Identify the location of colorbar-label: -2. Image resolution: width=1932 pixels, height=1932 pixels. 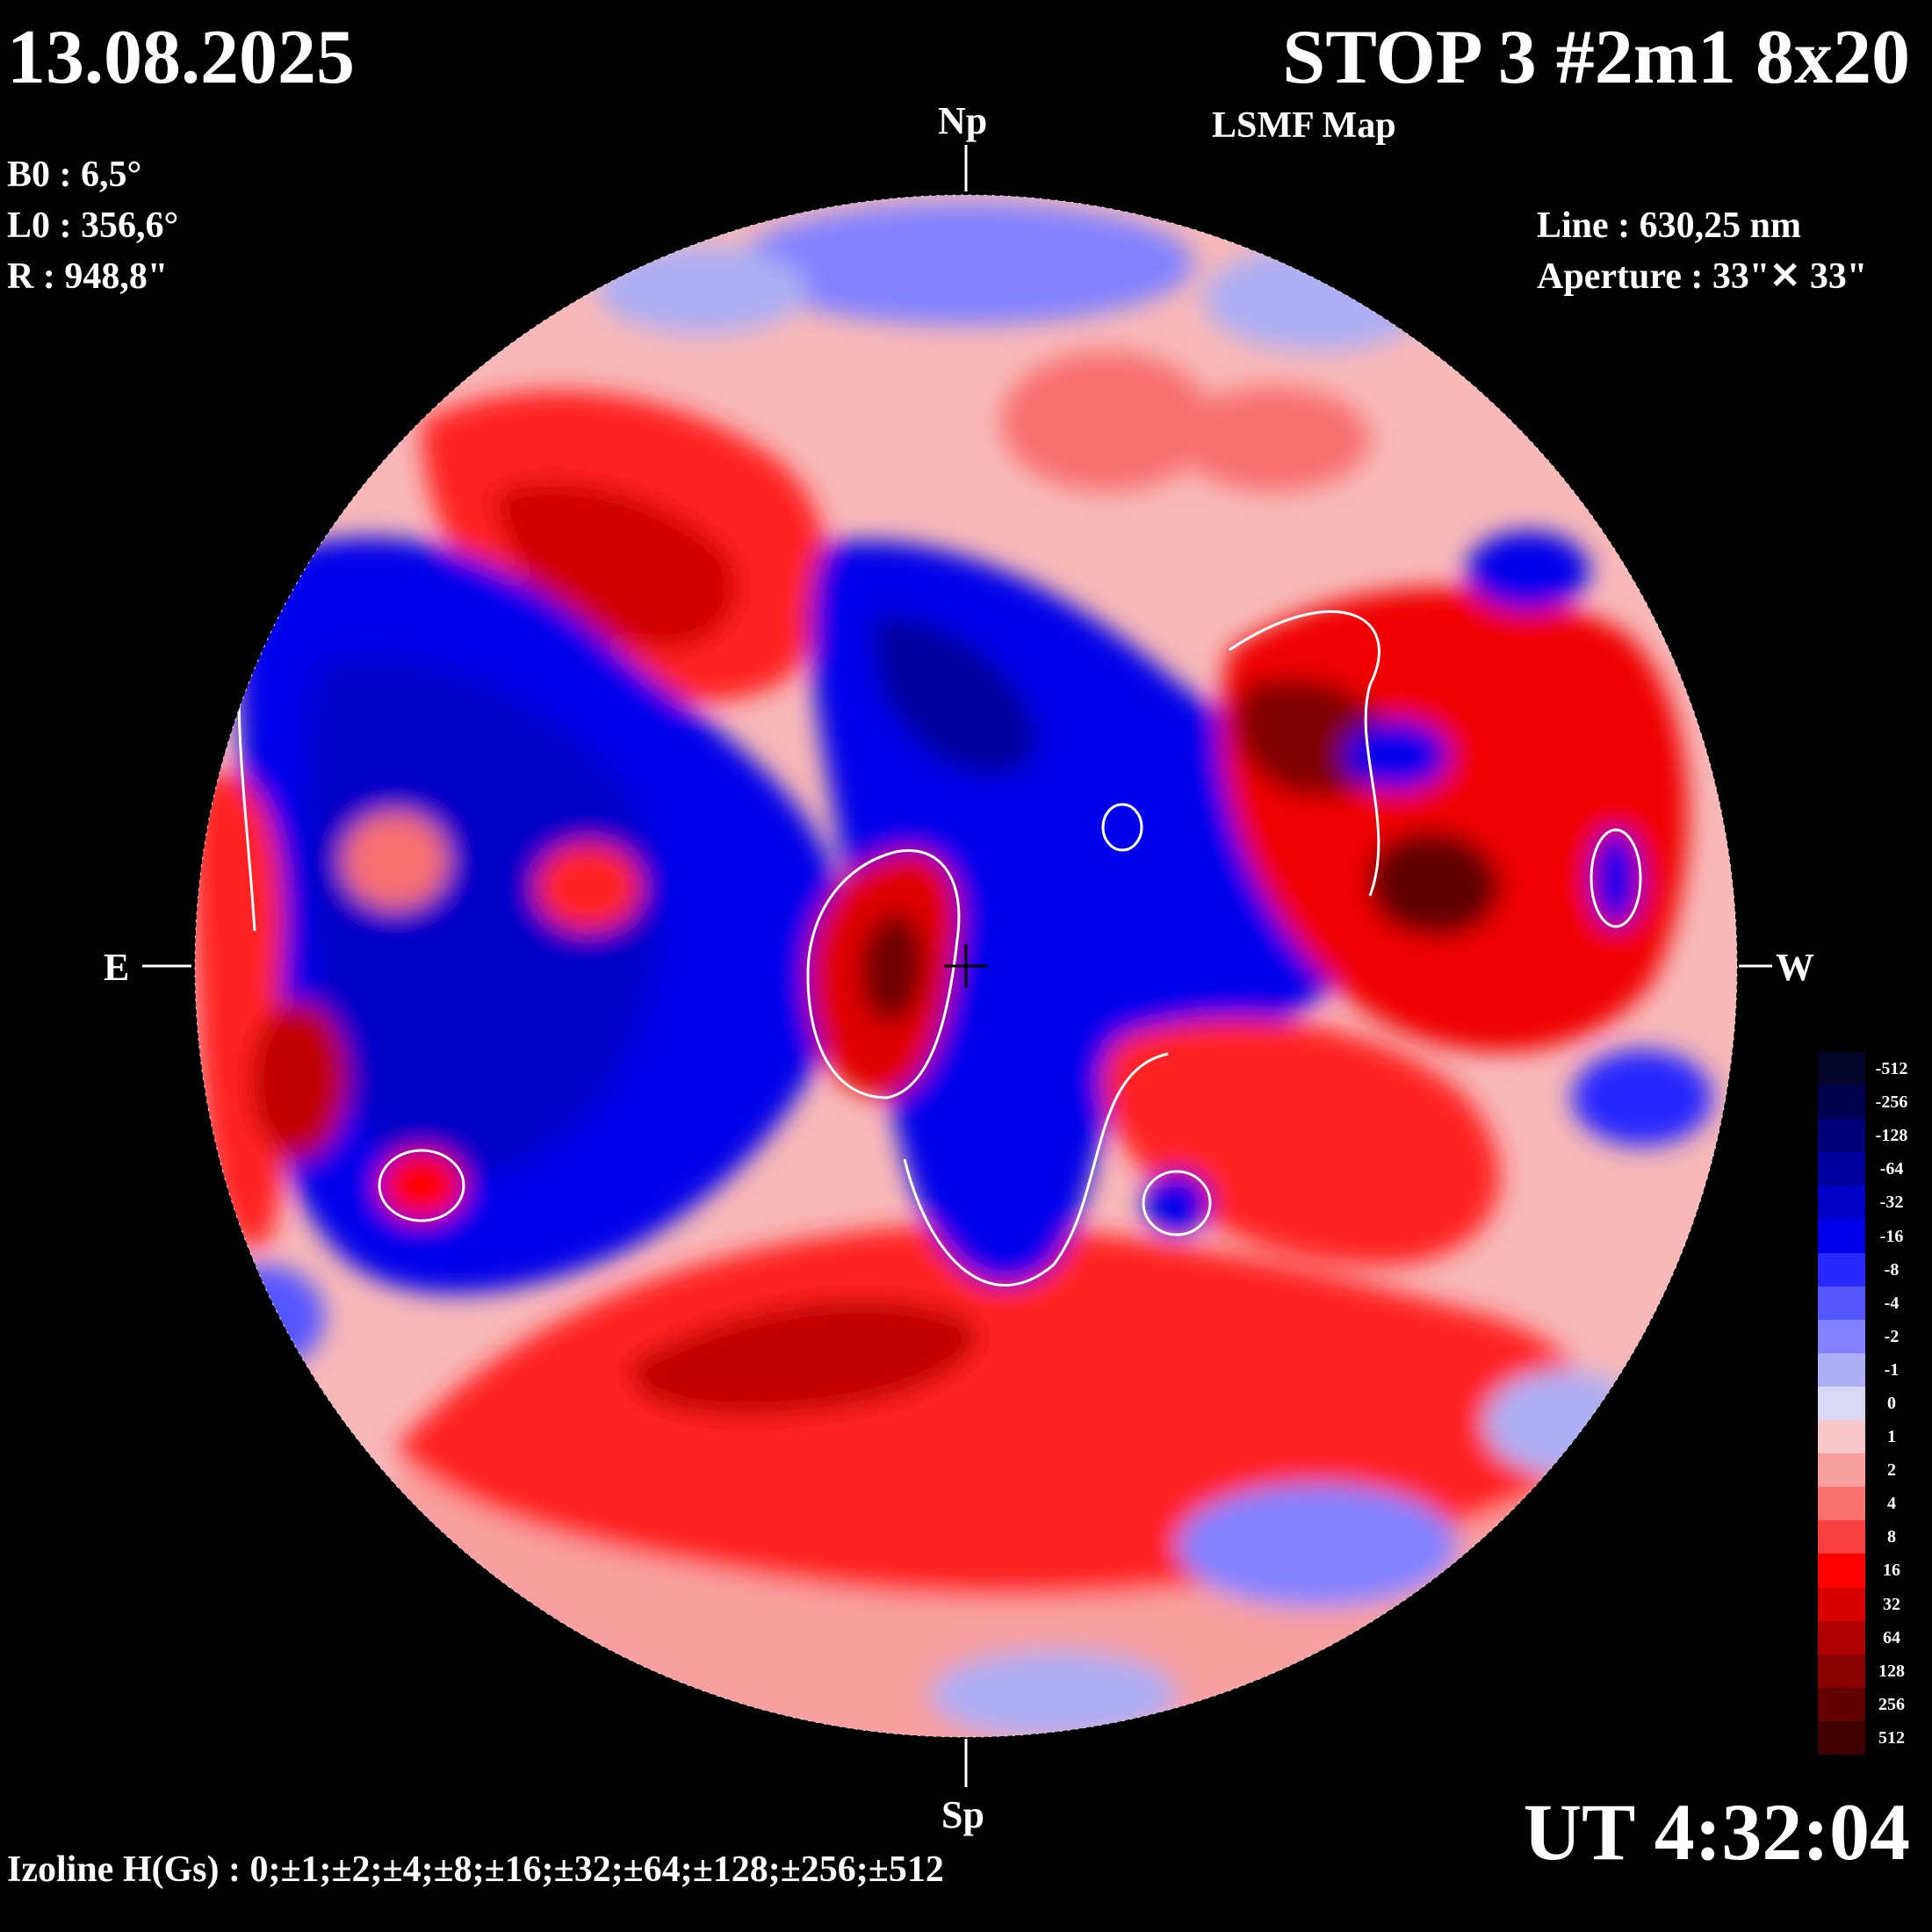
(1892, 1336).